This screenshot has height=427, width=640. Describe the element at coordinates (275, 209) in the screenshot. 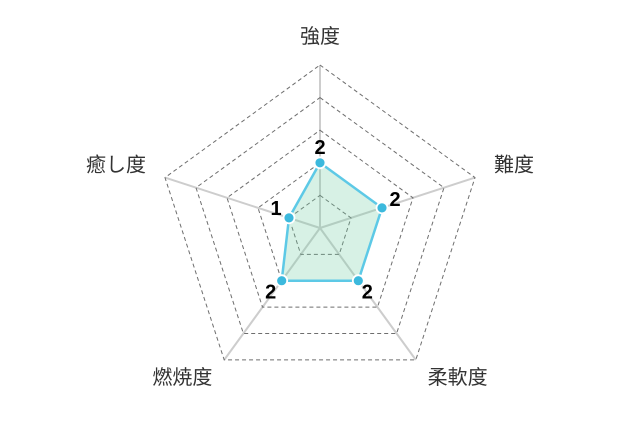

I see `value-label: 1` at that location.